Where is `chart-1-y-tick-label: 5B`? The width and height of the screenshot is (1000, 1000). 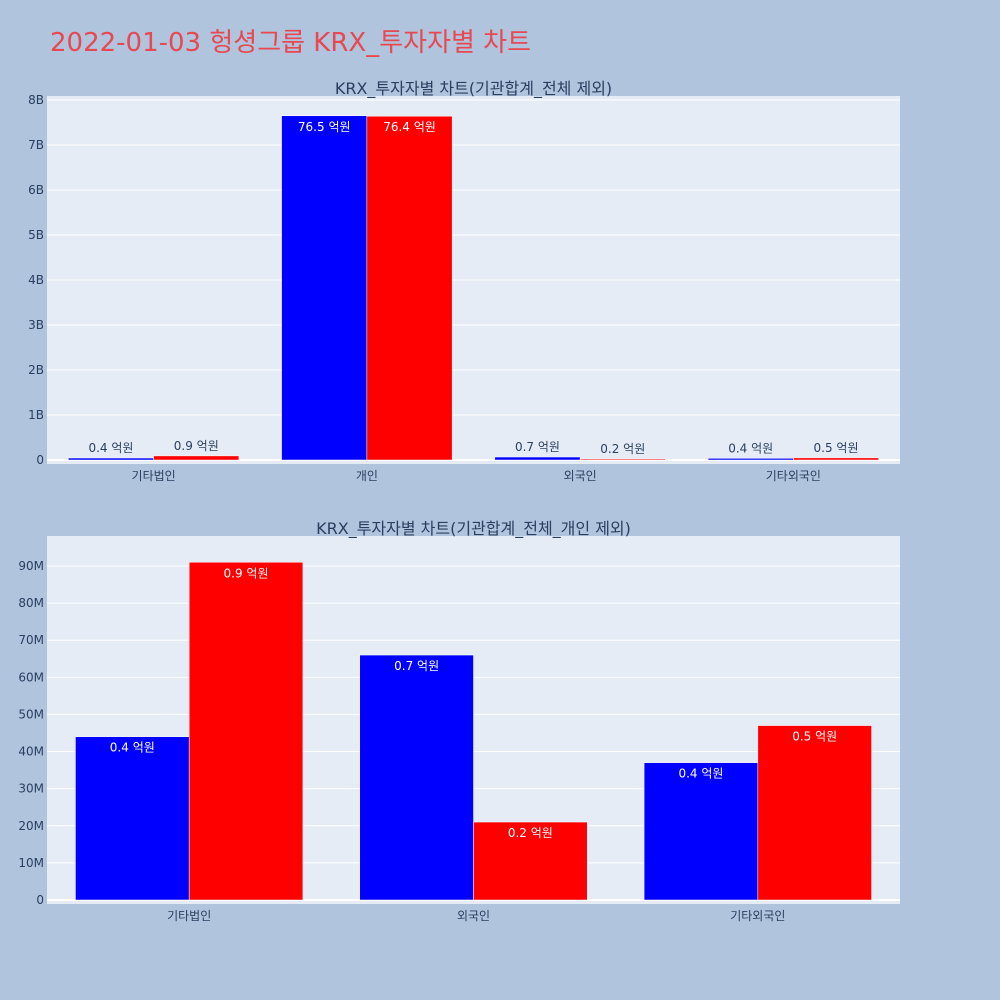 chart-1-y-tick-label: 5B is located at coordinates (36, 235).